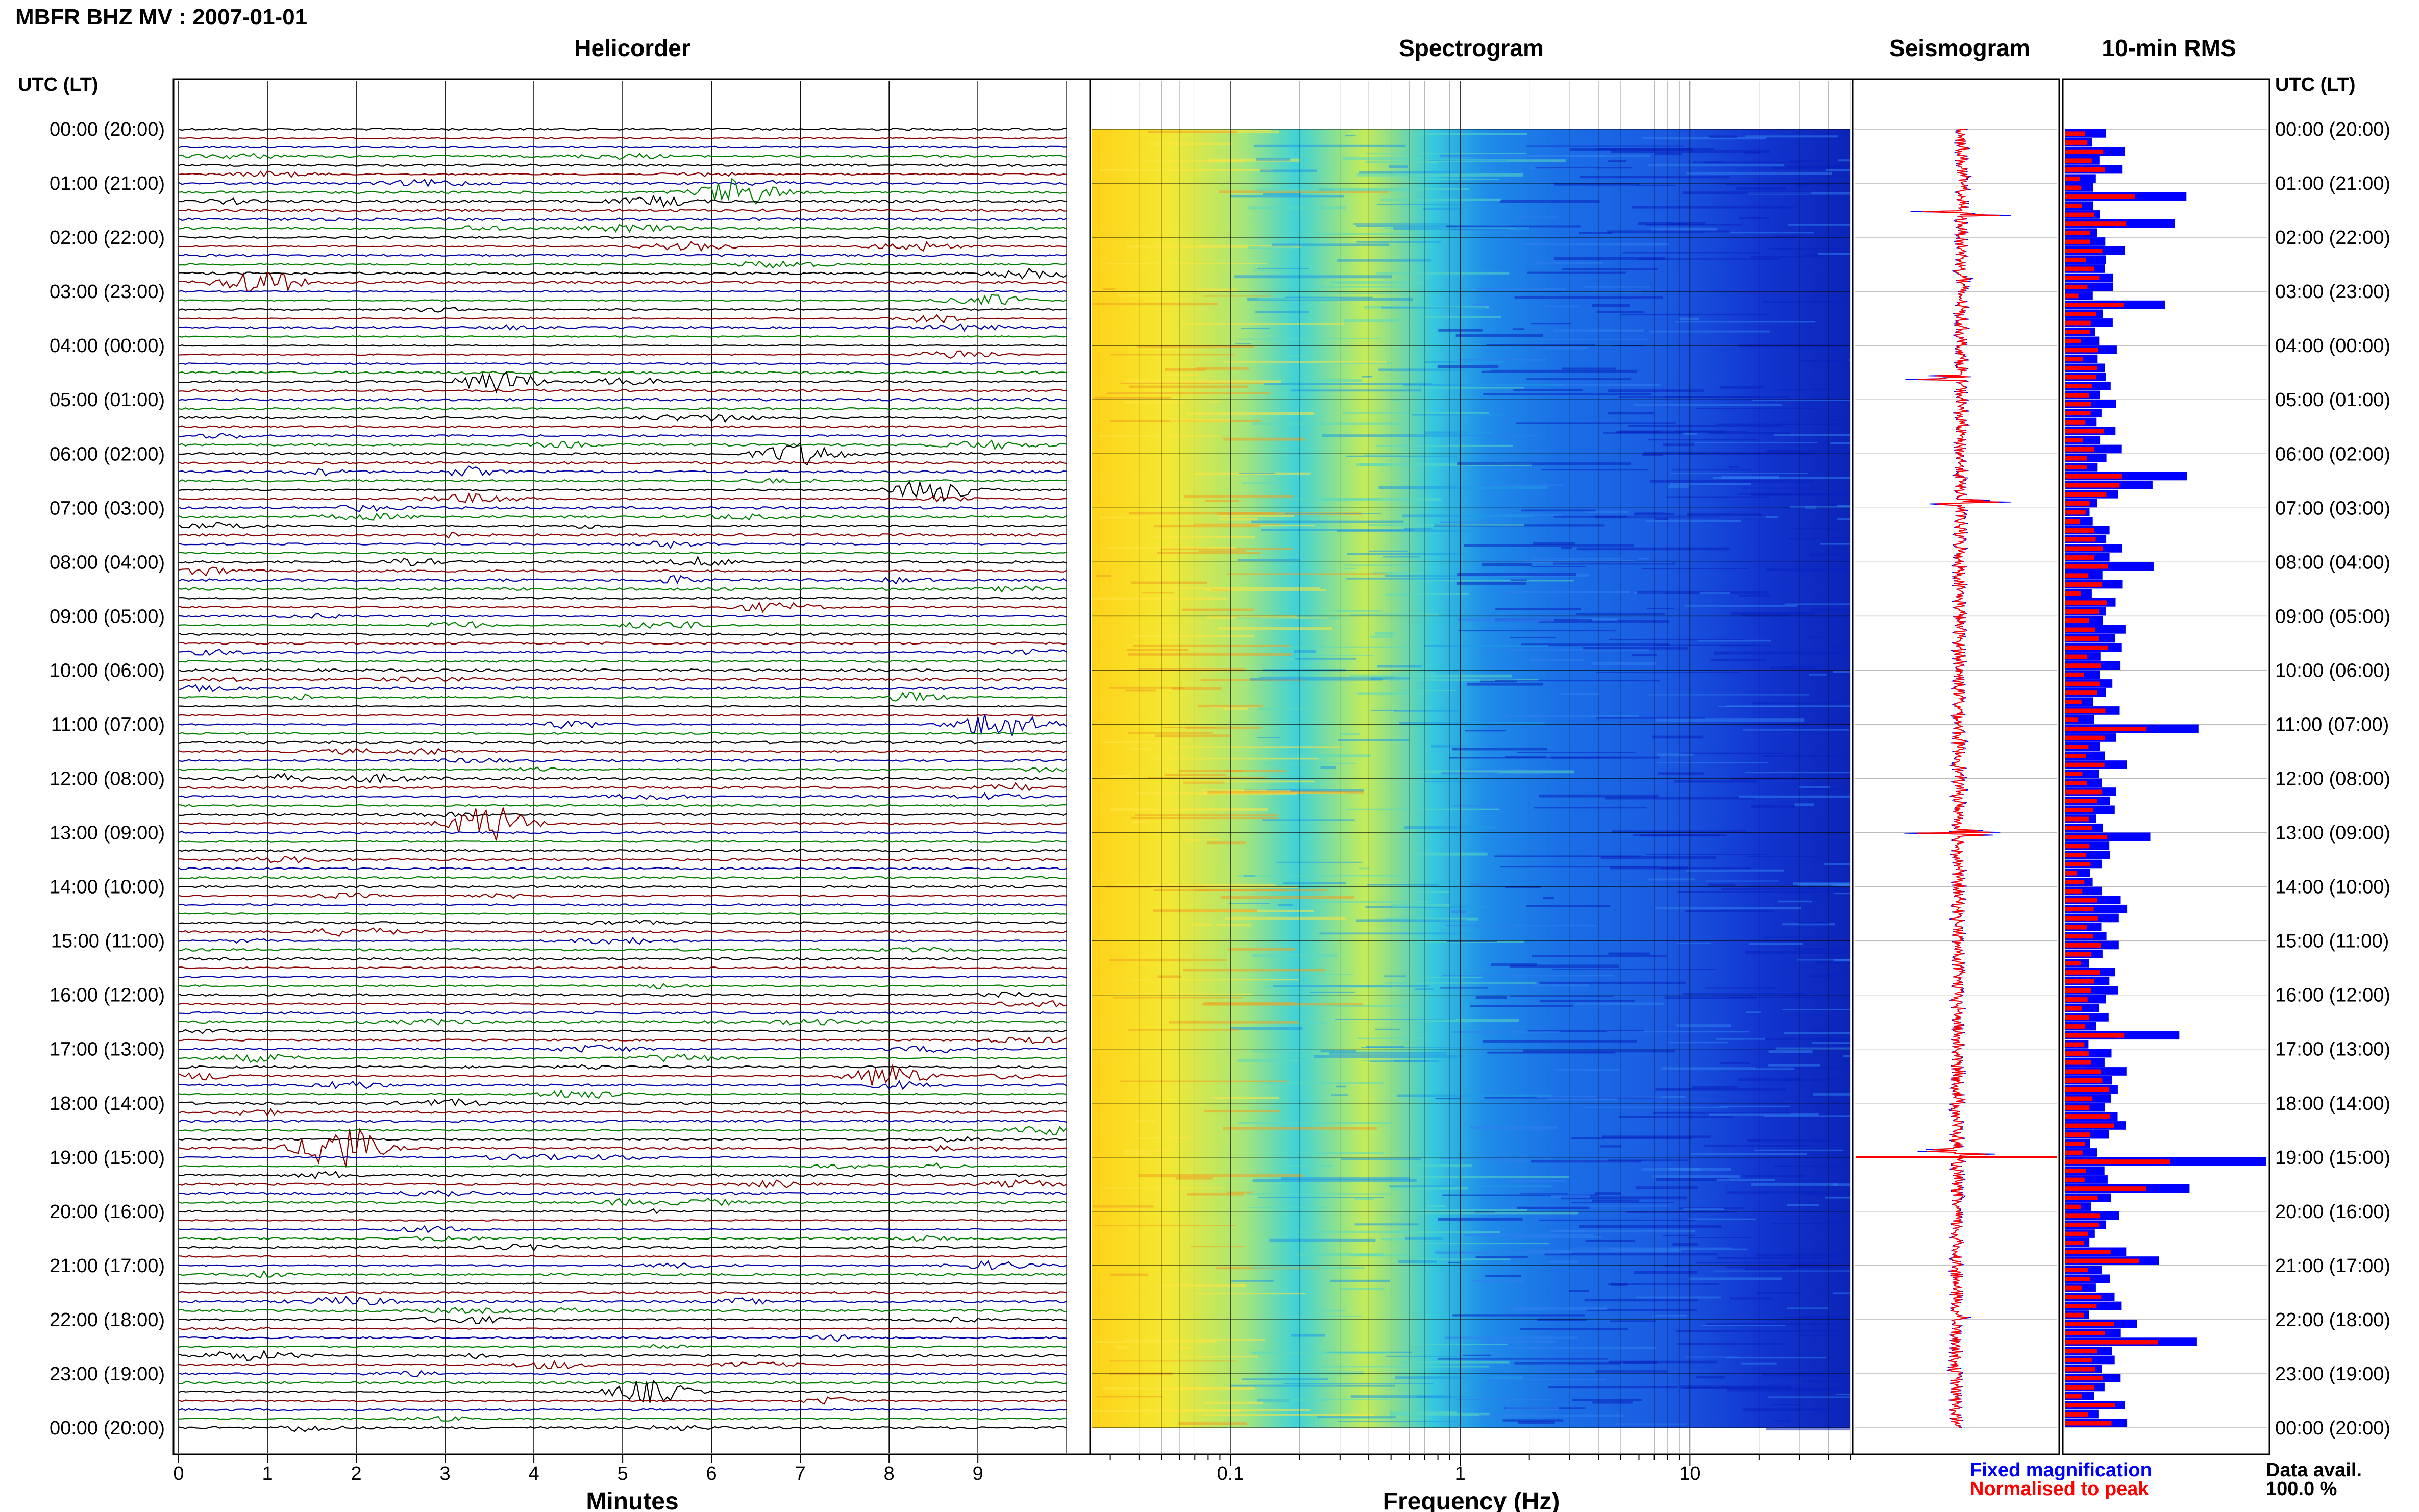  What do you see at coordinates (107, 833) in the screenshot?
I see `time-label-left: 13:00 (09:00)` at bounding box center [107, 833].